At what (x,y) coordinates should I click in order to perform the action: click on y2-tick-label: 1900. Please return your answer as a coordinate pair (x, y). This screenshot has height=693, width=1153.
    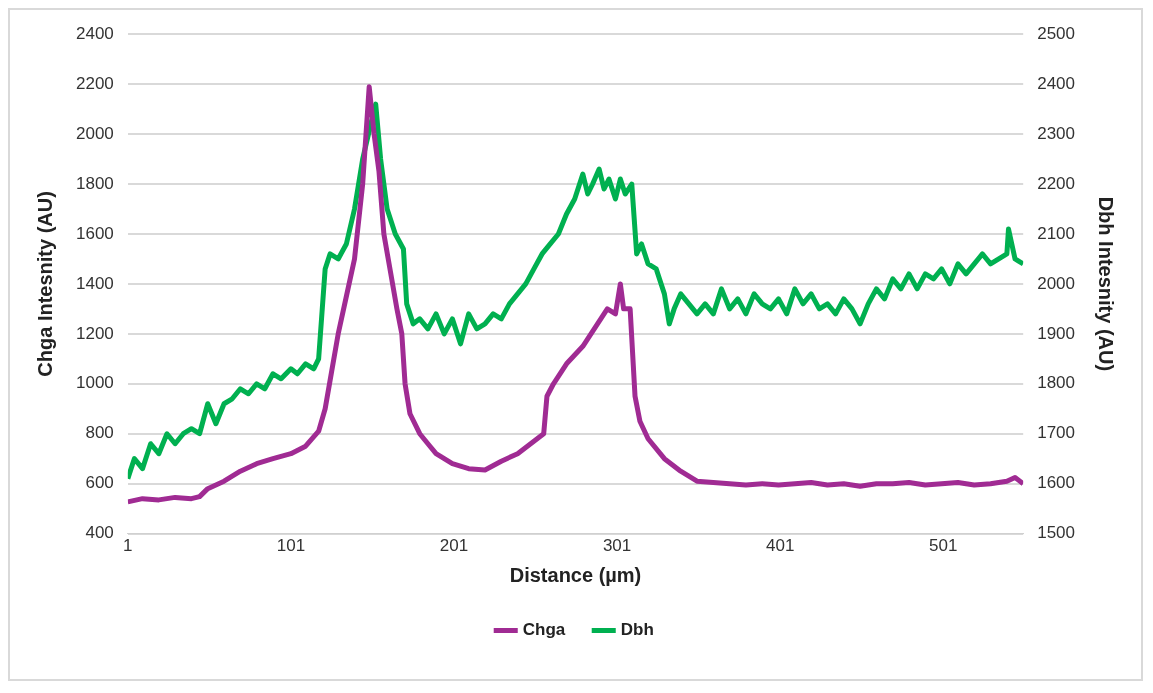
    Looking at the image, I should click on (1056, 333).